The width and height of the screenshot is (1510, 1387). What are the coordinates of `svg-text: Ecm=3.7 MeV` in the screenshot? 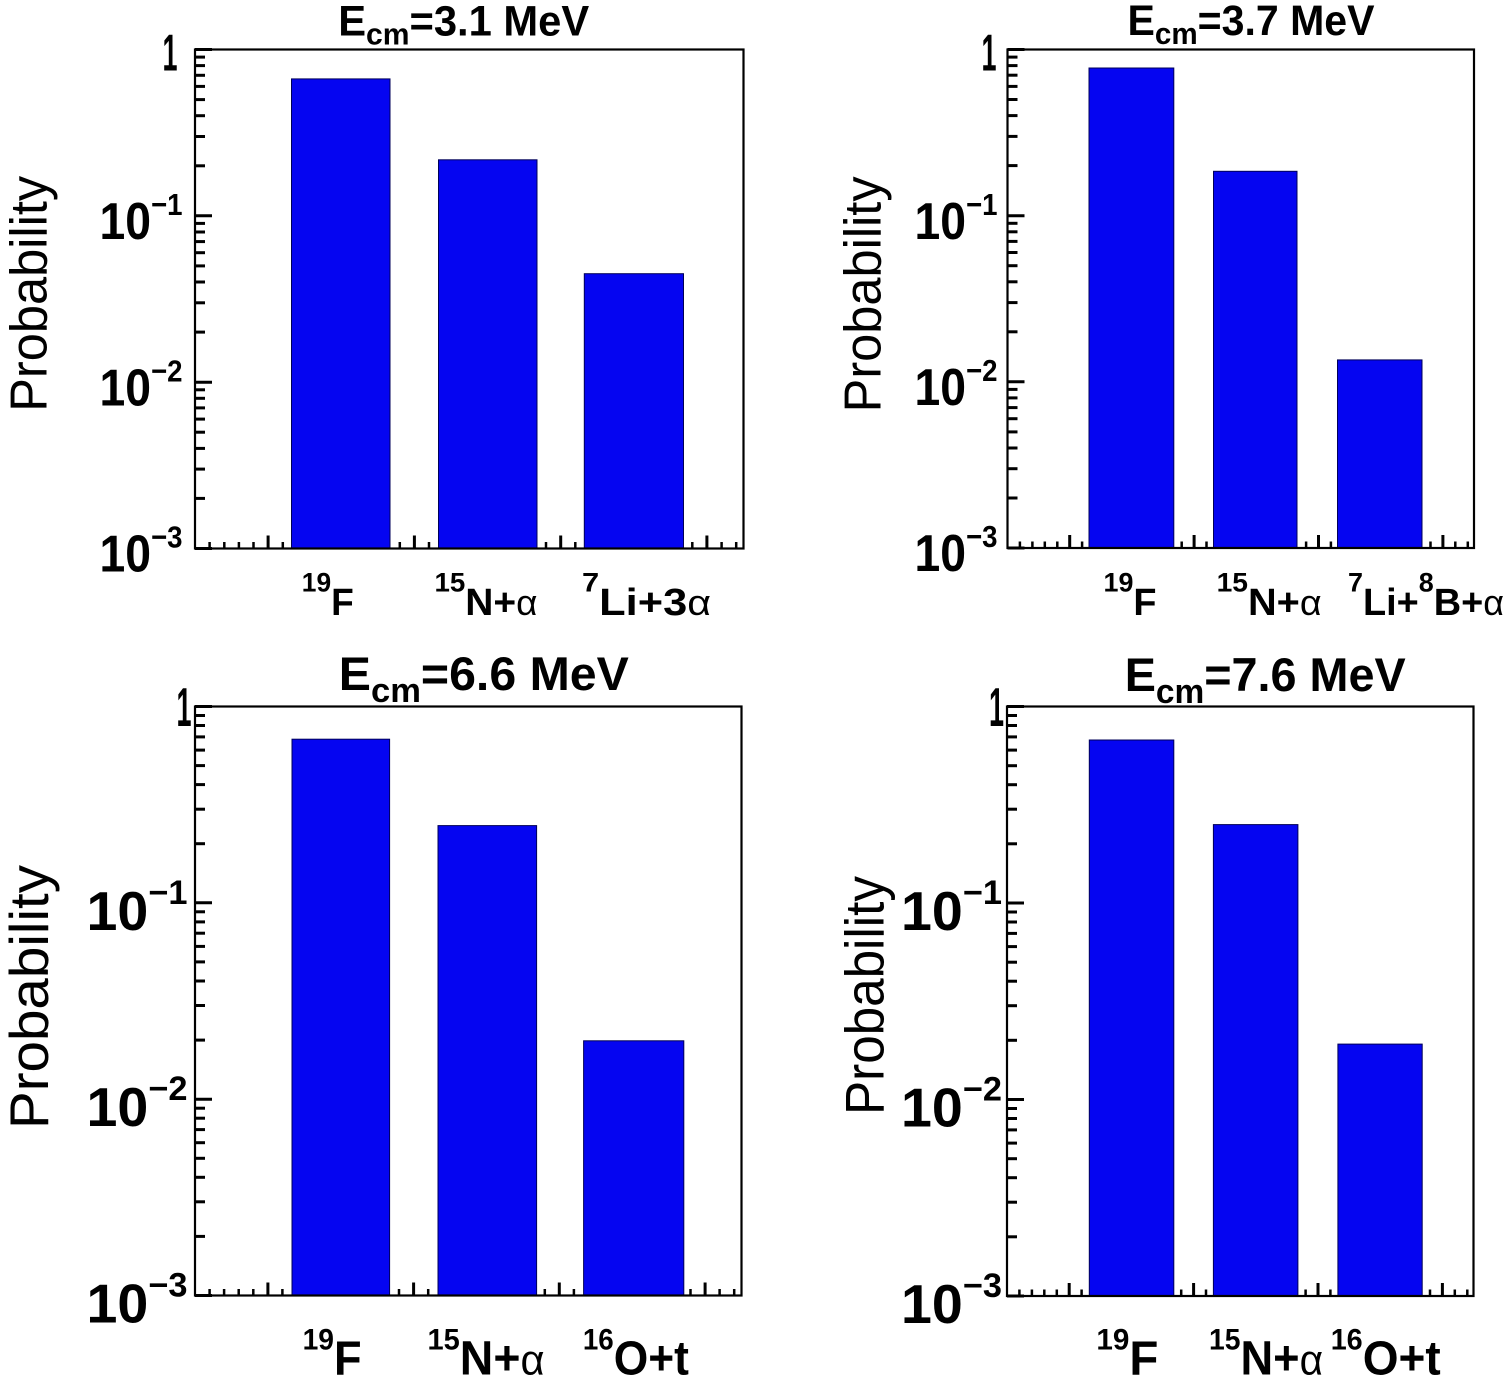 It's located at (1251, 25).